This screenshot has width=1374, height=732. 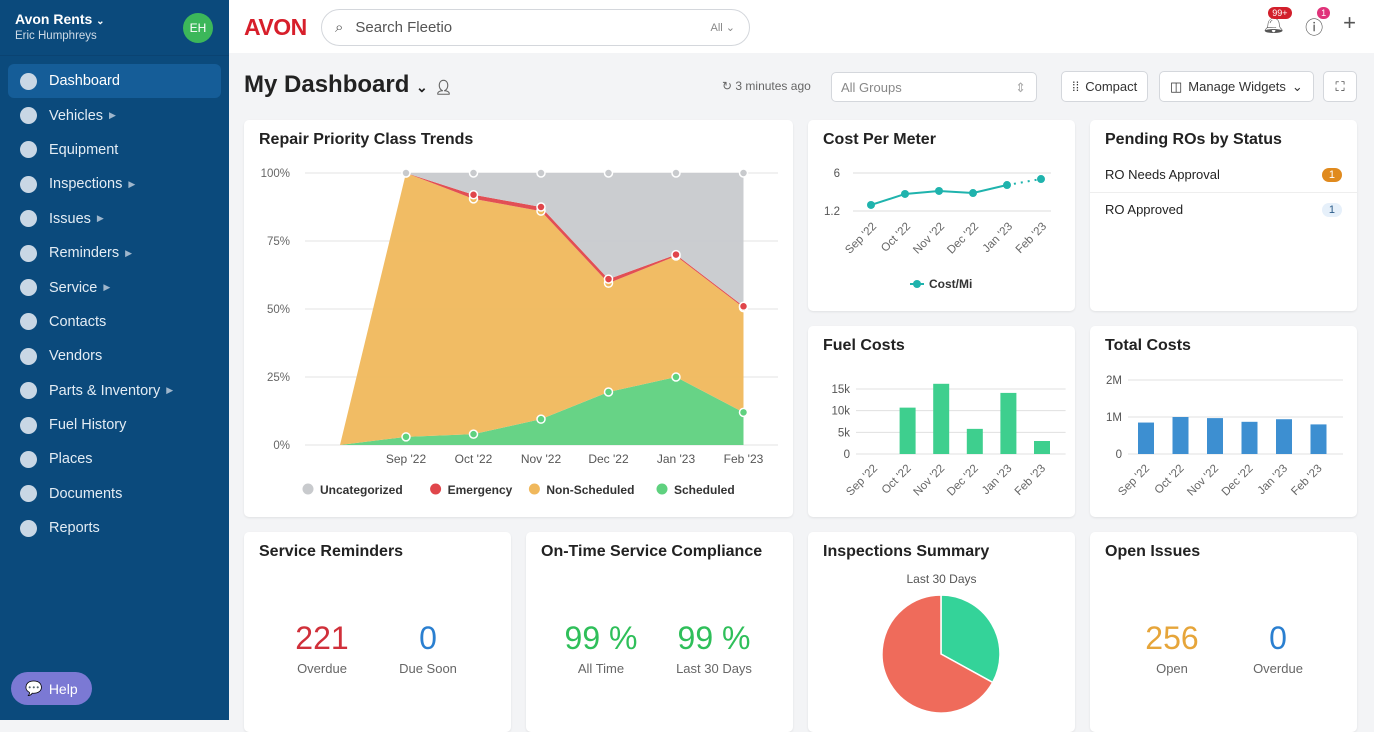 What do you see at coordinates (28, 356) in the screenshot?
I see `store-icon` at bounding box center [28, 356].